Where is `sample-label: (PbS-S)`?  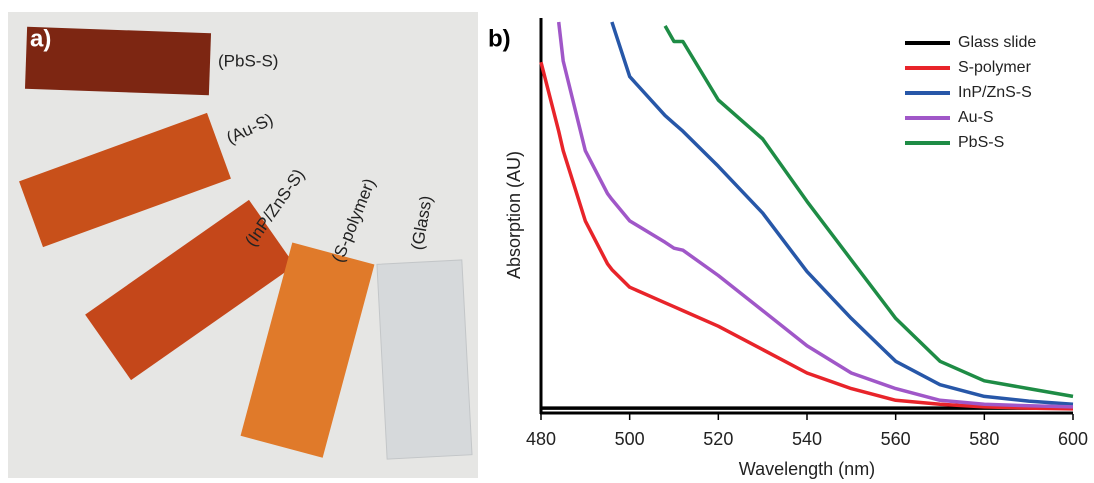
sample-label: (PbS-S) is located at coordinates (248, 60).